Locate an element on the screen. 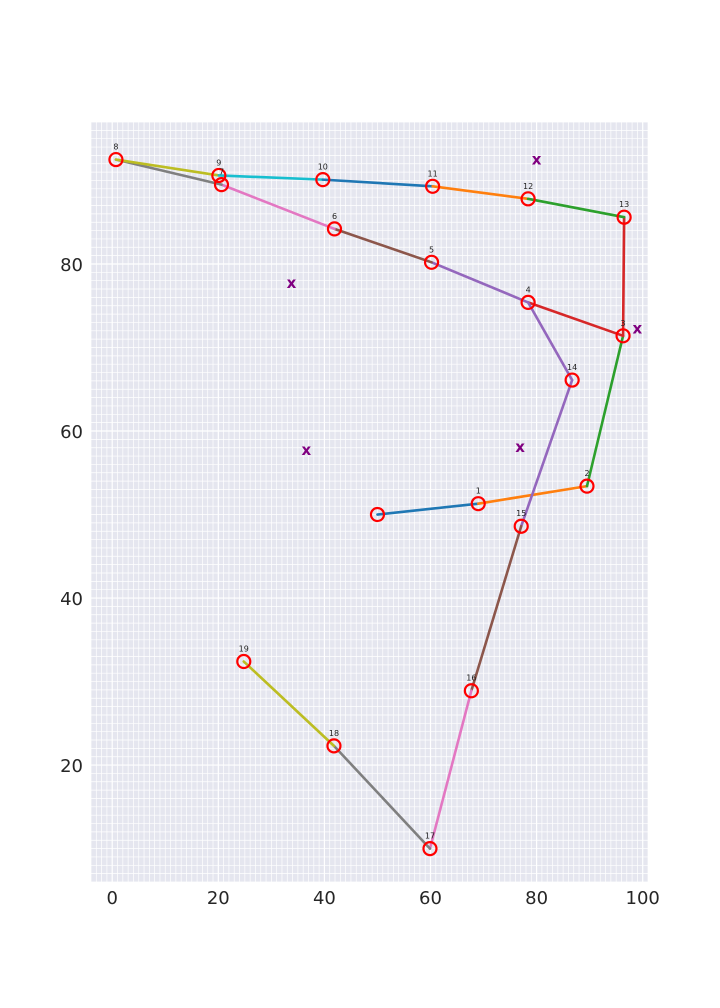  point-label: 16 is located at coordinates (471, 678).